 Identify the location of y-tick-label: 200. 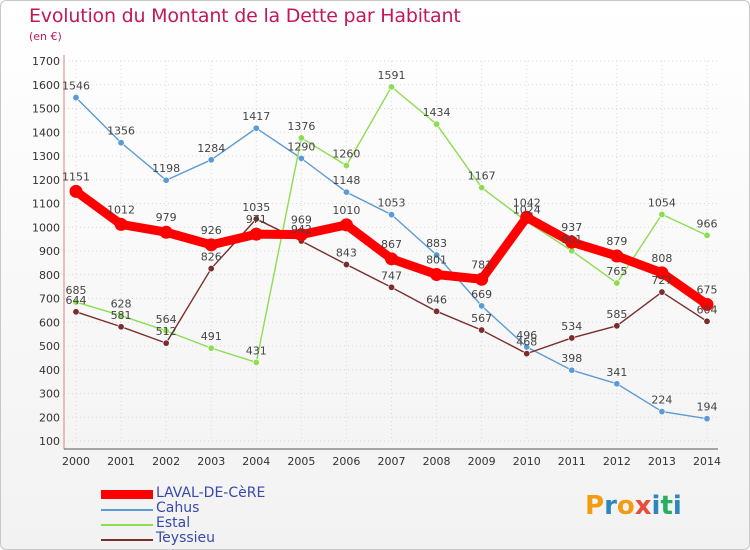
(49, 417).